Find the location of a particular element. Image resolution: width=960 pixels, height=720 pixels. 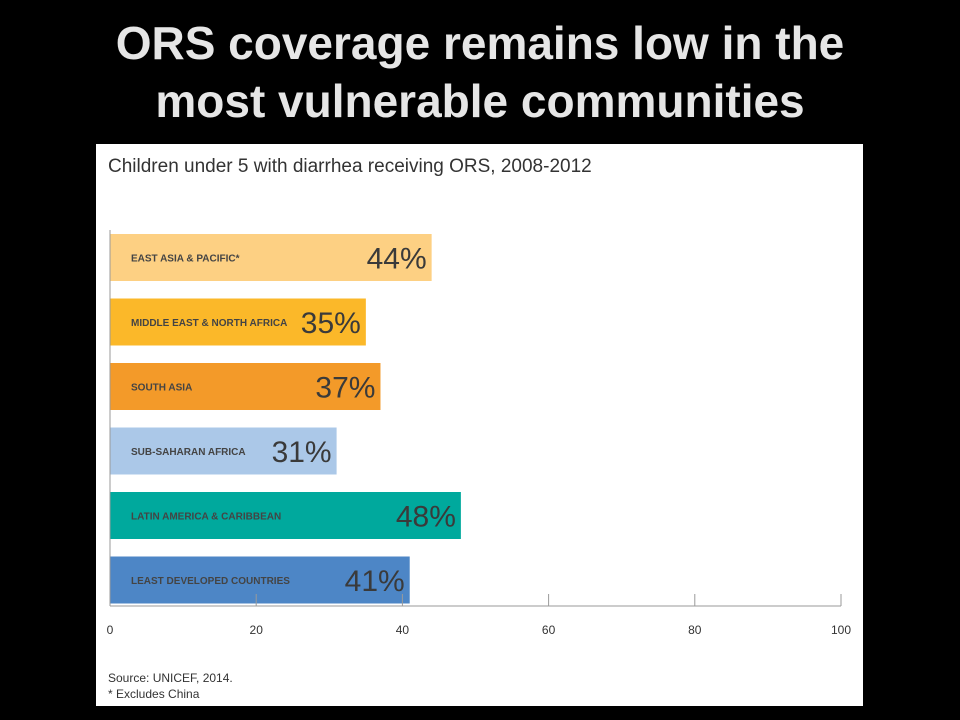

bar-group: SOUTH ASIA 37% is located at coordinates (245, 386).